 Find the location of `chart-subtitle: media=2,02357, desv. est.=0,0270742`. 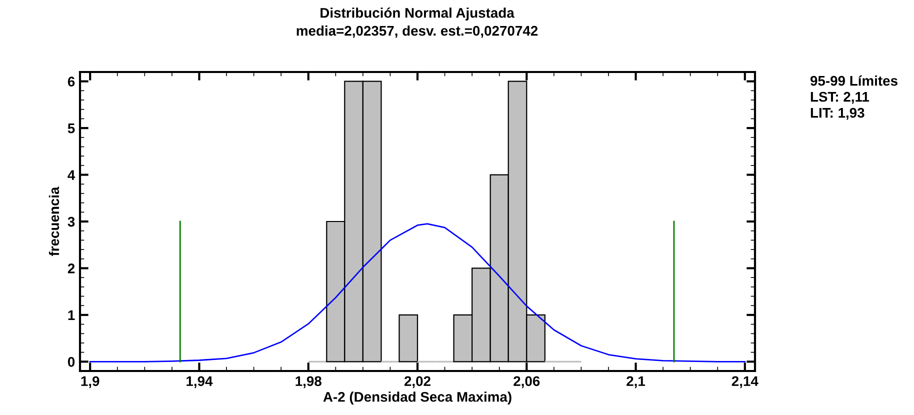

chart-subtitle: media=2,02357, desv. est.=0,0270742 is located at coordinates (417, 32).